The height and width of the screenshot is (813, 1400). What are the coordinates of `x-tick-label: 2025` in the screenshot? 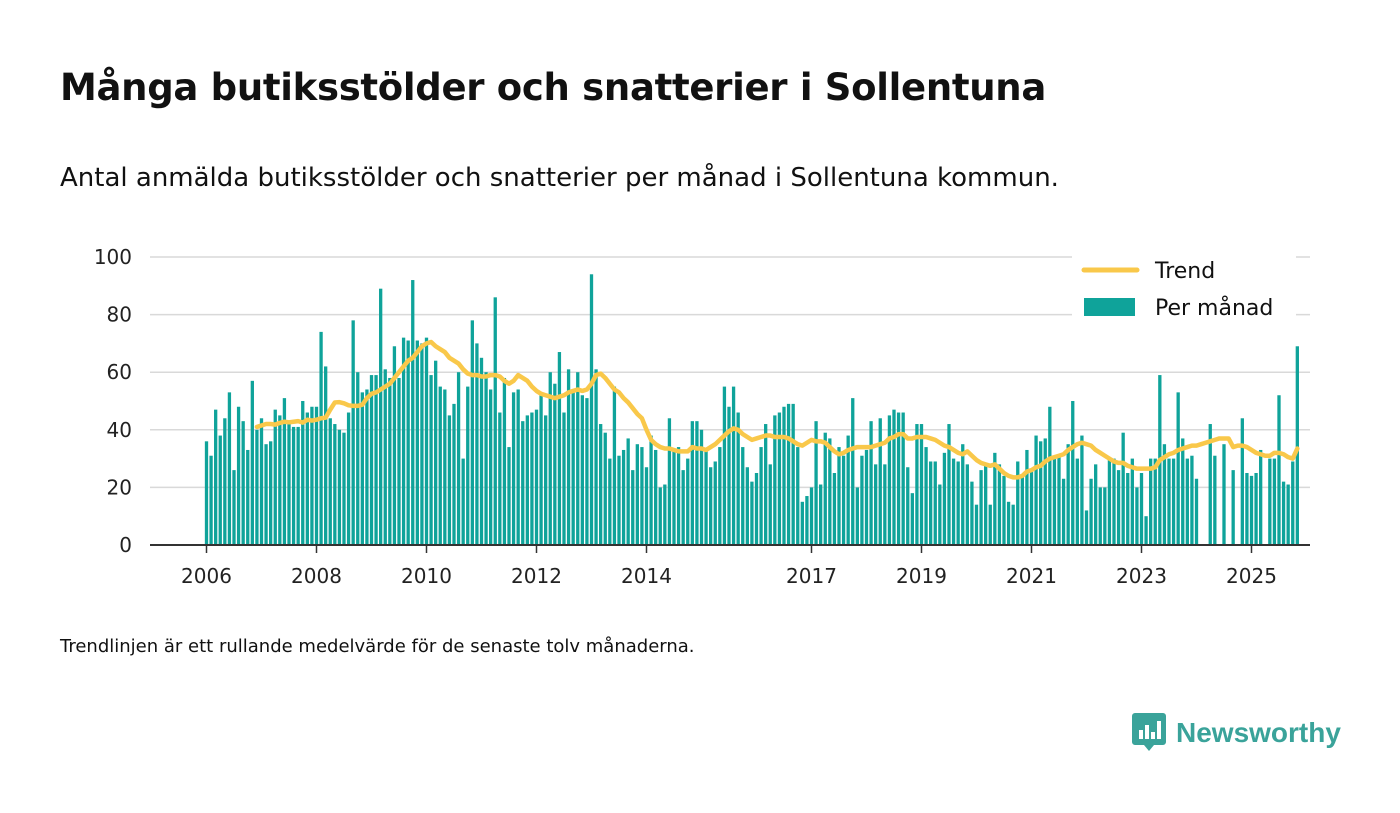 It's located at (1251, 576).